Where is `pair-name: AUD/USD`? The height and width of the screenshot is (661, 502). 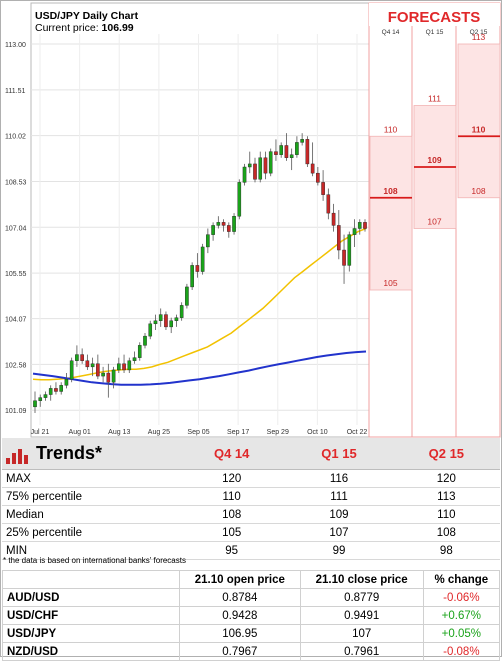
pair-name: AUD/USD is located at coordinates (91, 597).